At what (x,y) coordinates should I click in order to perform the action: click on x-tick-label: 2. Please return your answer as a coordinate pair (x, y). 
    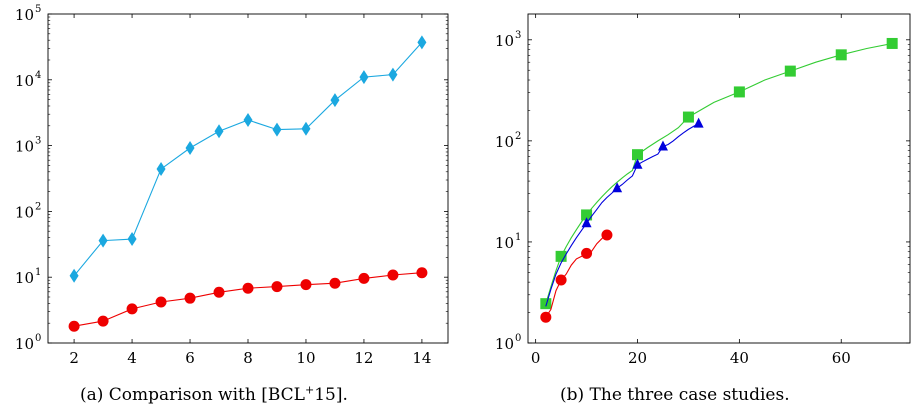
    Looking at the image, I should click on (74, 358).